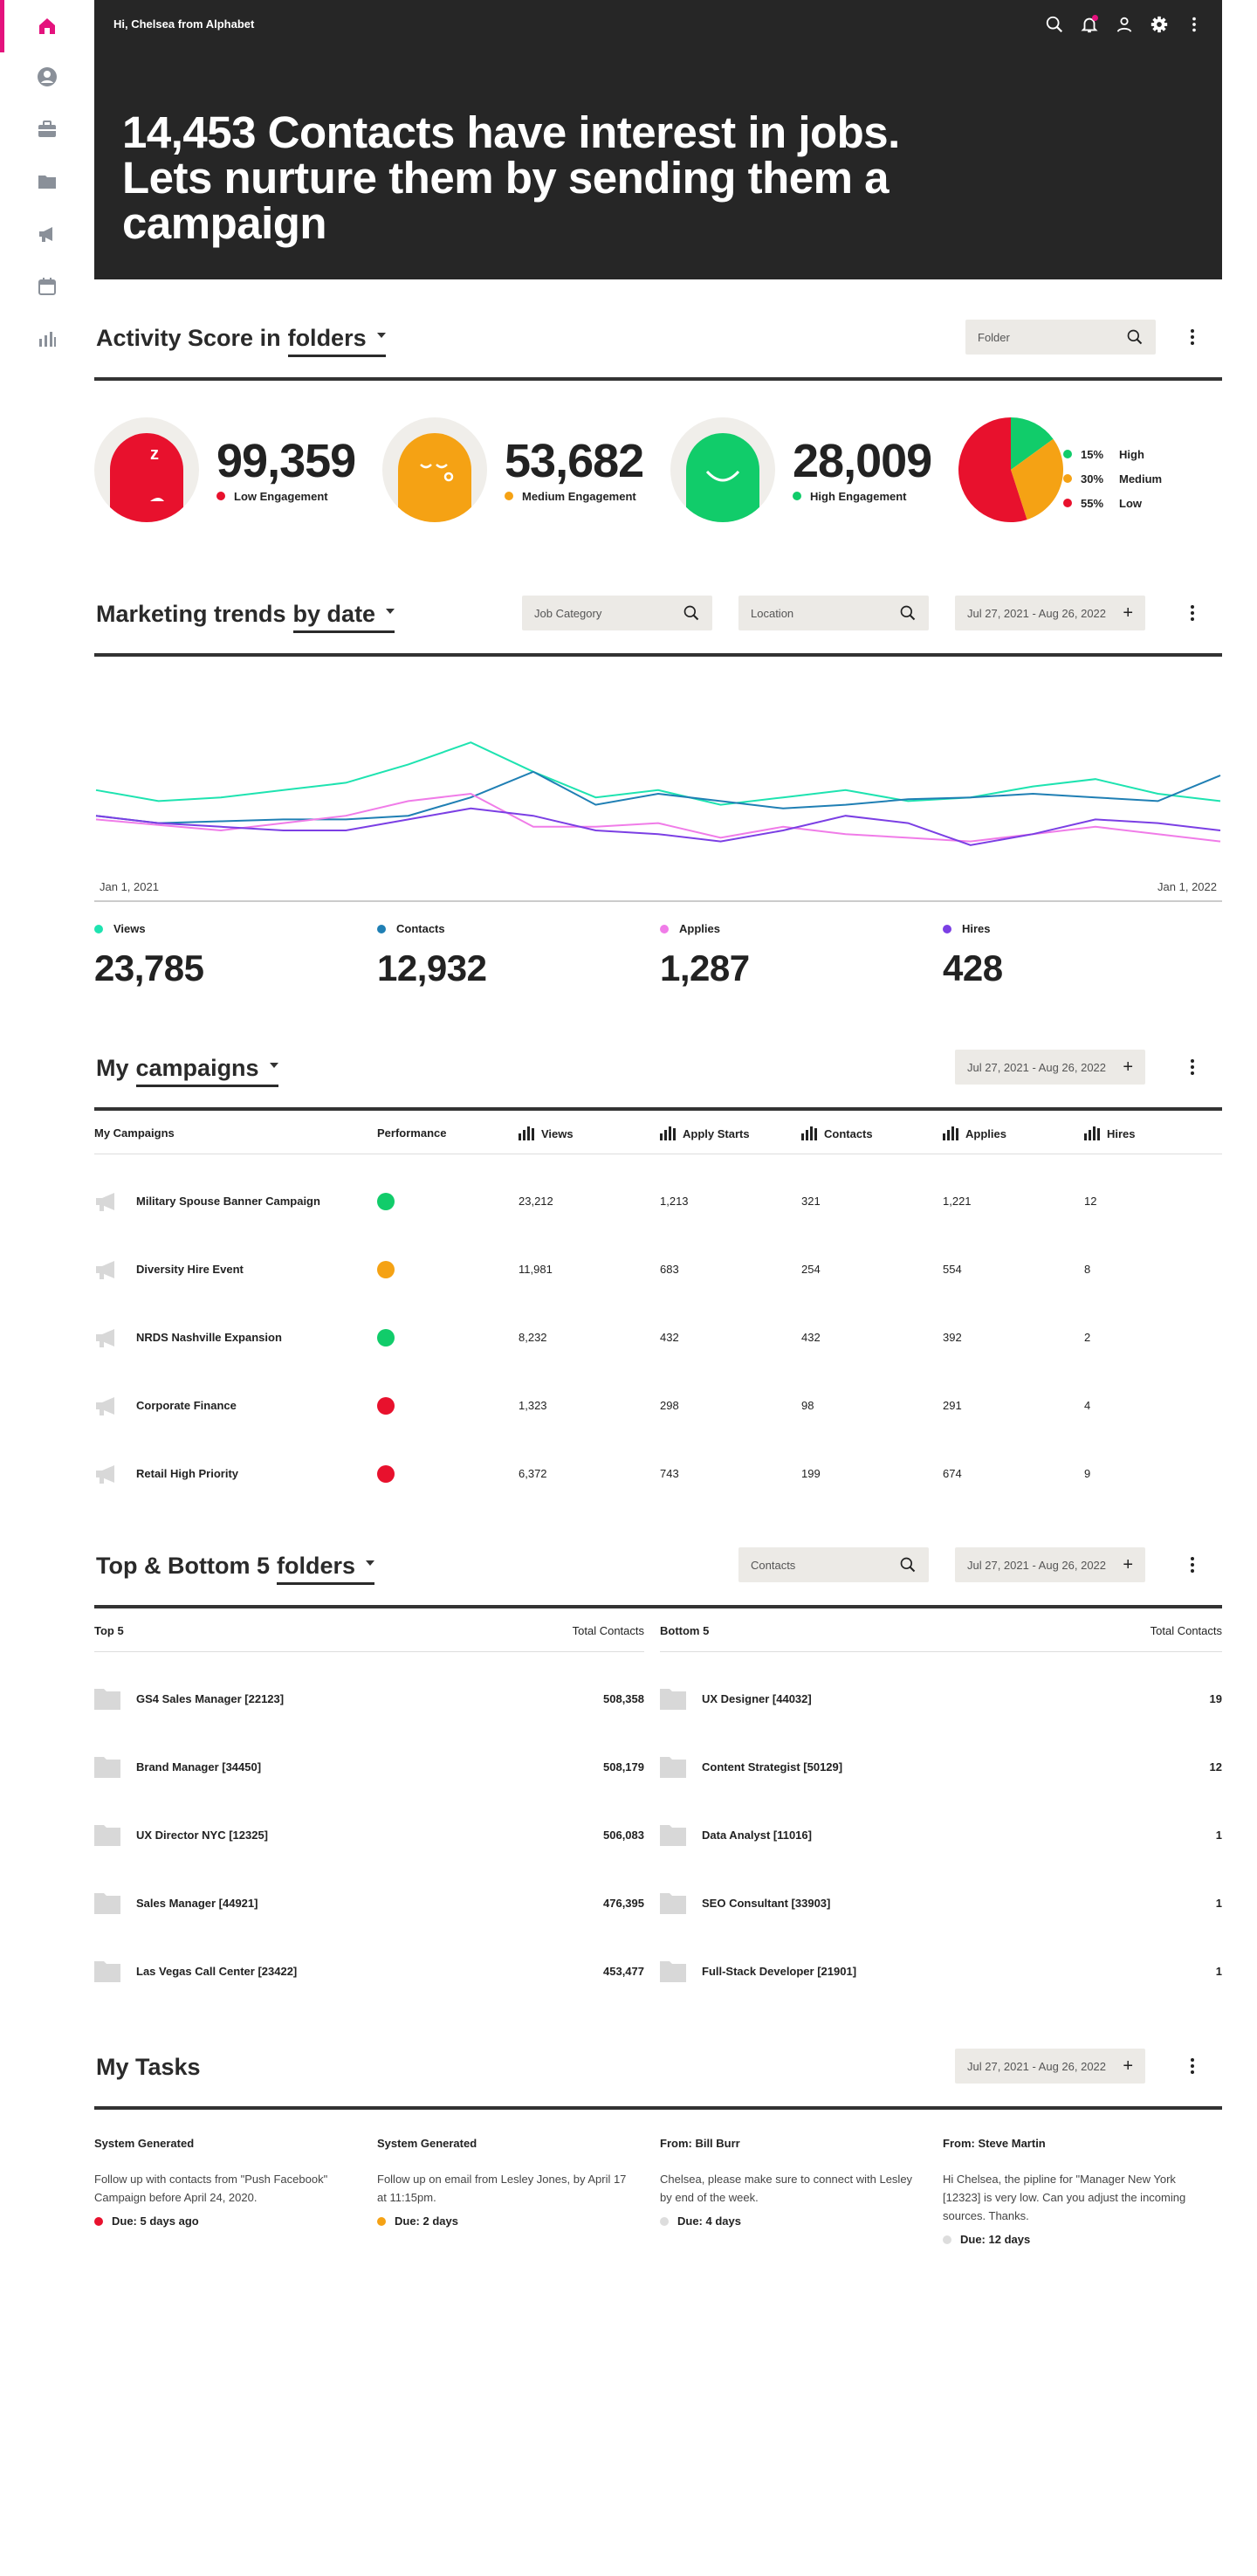 Image resolution: width=1257 pixels, height=2576 pixels. Describe the element at coordinates (941, 1904) in the screenshot. I see `list-item: SEO Consultant [33903] 1` at that location.